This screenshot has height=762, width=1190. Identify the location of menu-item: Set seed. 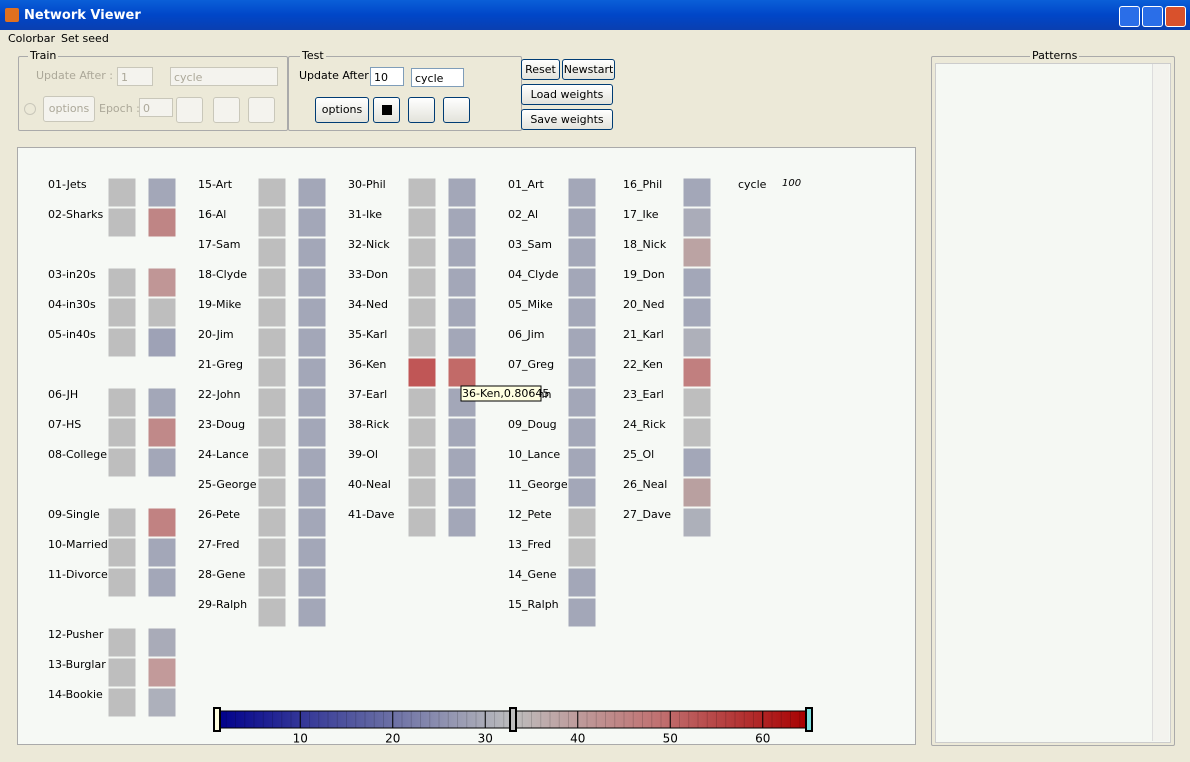
(85, 38).